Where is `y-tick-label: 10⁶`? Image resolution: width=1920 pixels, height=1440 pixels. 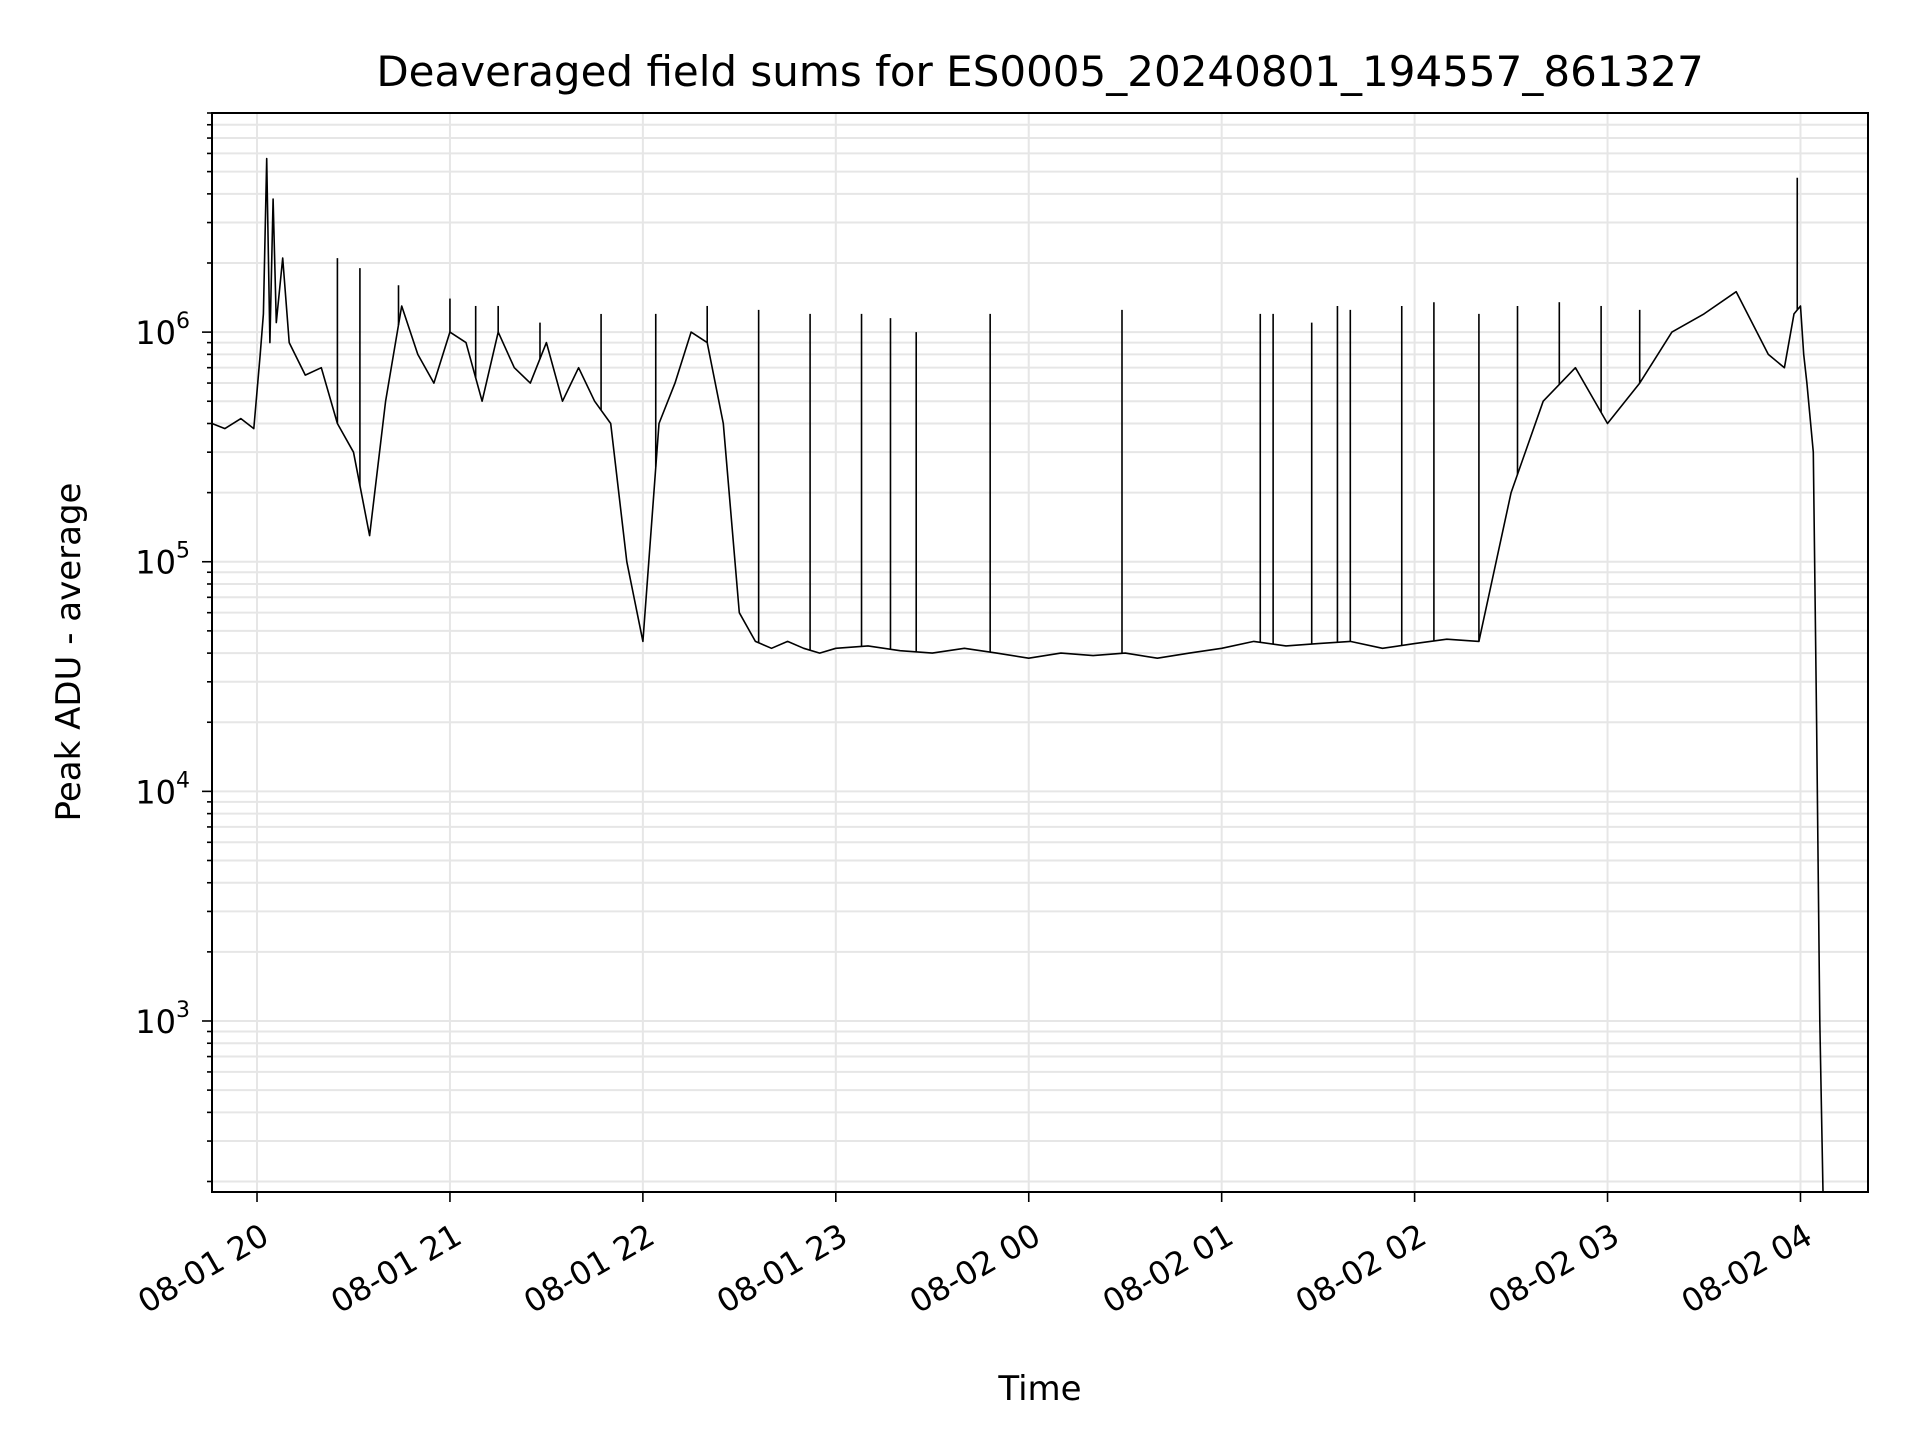 y-tick-label: 10⁶ is located at coordinates (162, 330).